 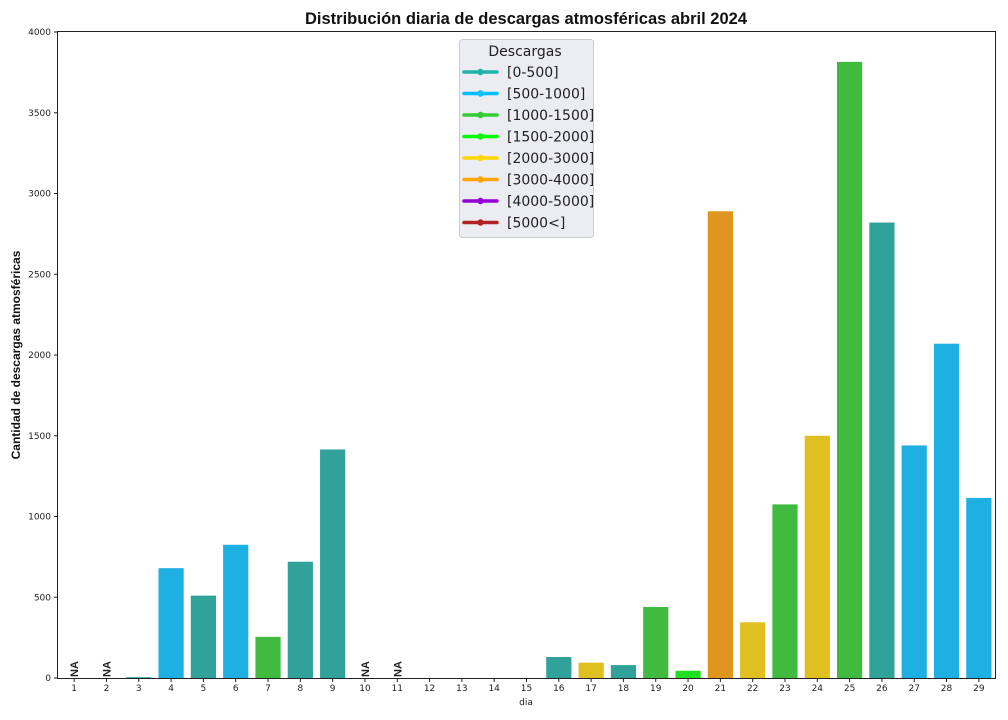 What do you see at coordinates (39, 33) in the screenshot?
I see `y-tick-label: 4000` at bounding box center [39, 33].